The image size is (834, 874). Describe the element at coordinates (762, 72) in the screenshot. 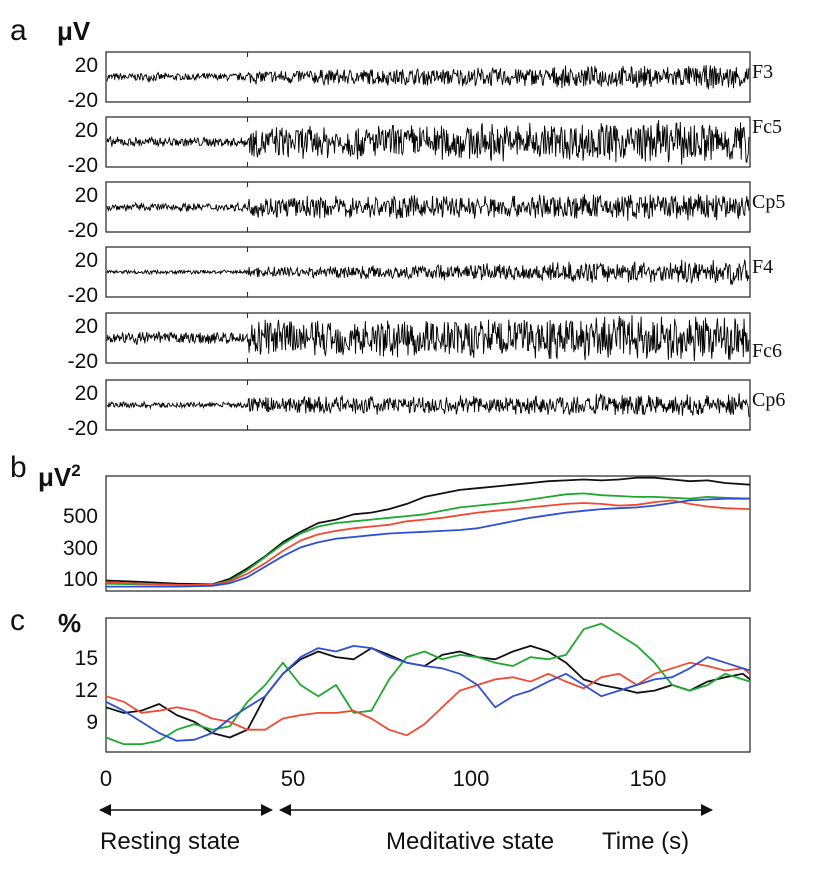

I see `channel-label-f3: F3` at that location.